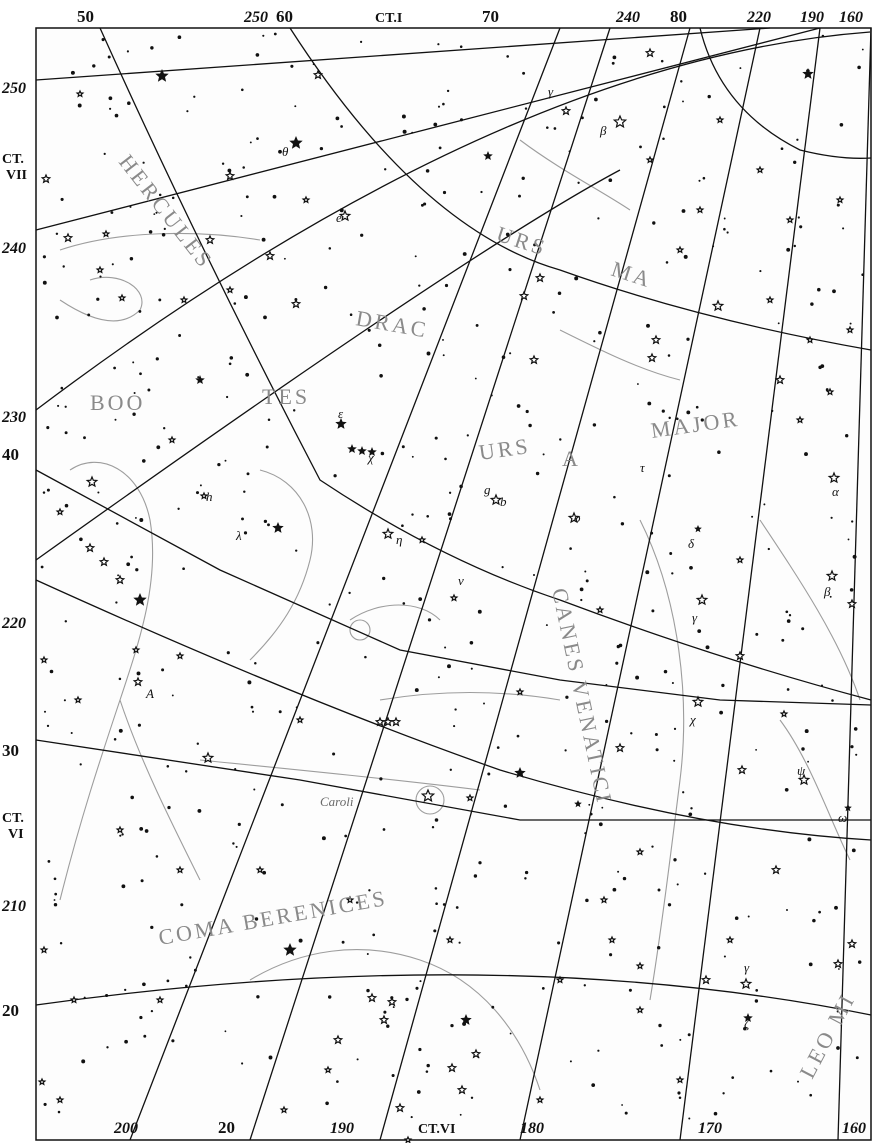 Image resolution: width=873 pixels, height=1143 pixels. Describe the element at coordinates (851, 17) in the screenshot. I see `top-label-160: 160` at that location.